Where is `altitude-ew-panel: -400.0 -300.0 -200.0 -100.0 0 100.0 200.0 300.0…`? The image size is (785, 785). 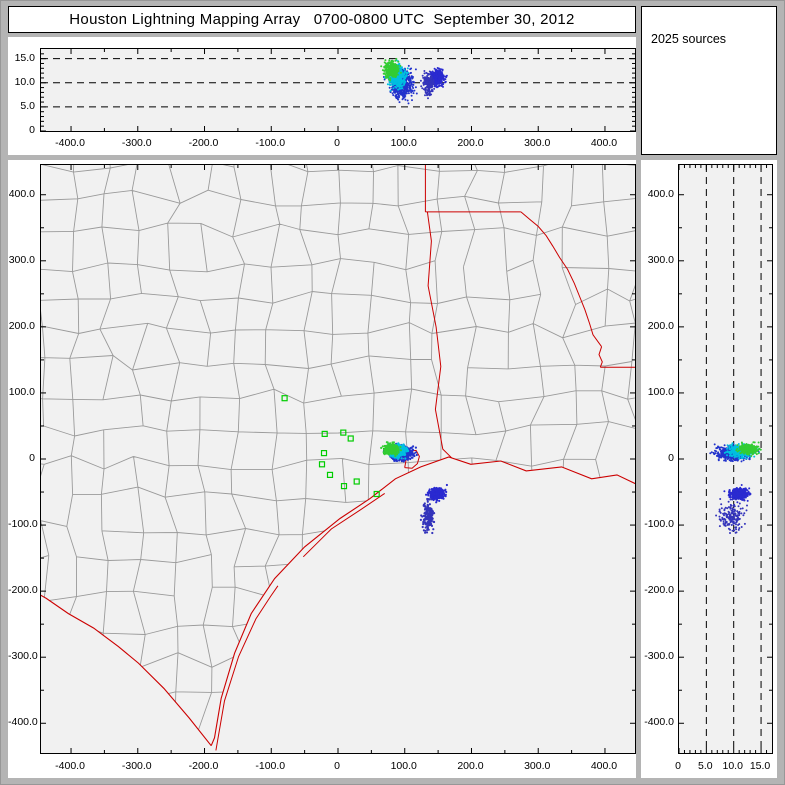 altitude-ew-panel: -400.0 -300.0 -200.0 -100.0 0 100.0 200.0 300.0… is located at coordinates (322, 96).